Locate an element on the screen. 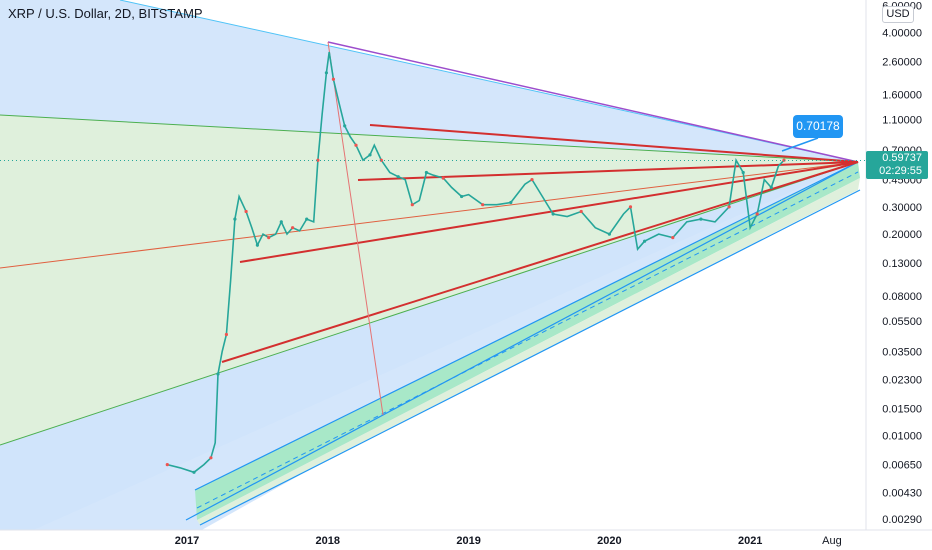 The width and height of the screenshot is (932, 550). x-tick-label: 2019 is located at coordinates (468, 541).